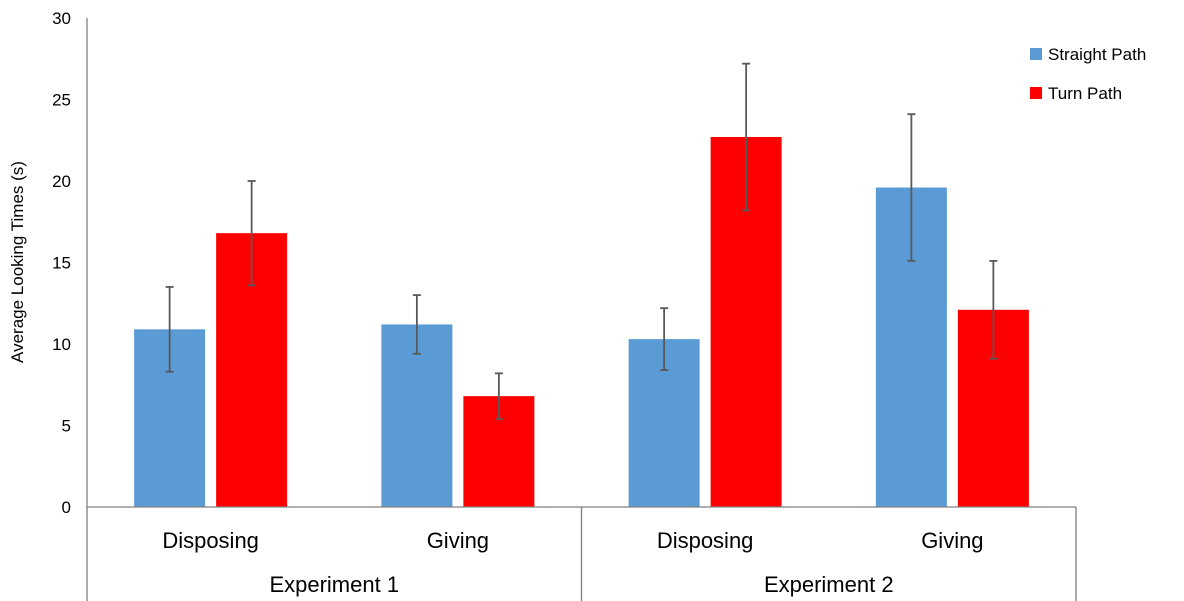  What do you see at coordinates (417, 415) in the screenshot?
I see `bar-straight-path` at bounding box center [417, 415].